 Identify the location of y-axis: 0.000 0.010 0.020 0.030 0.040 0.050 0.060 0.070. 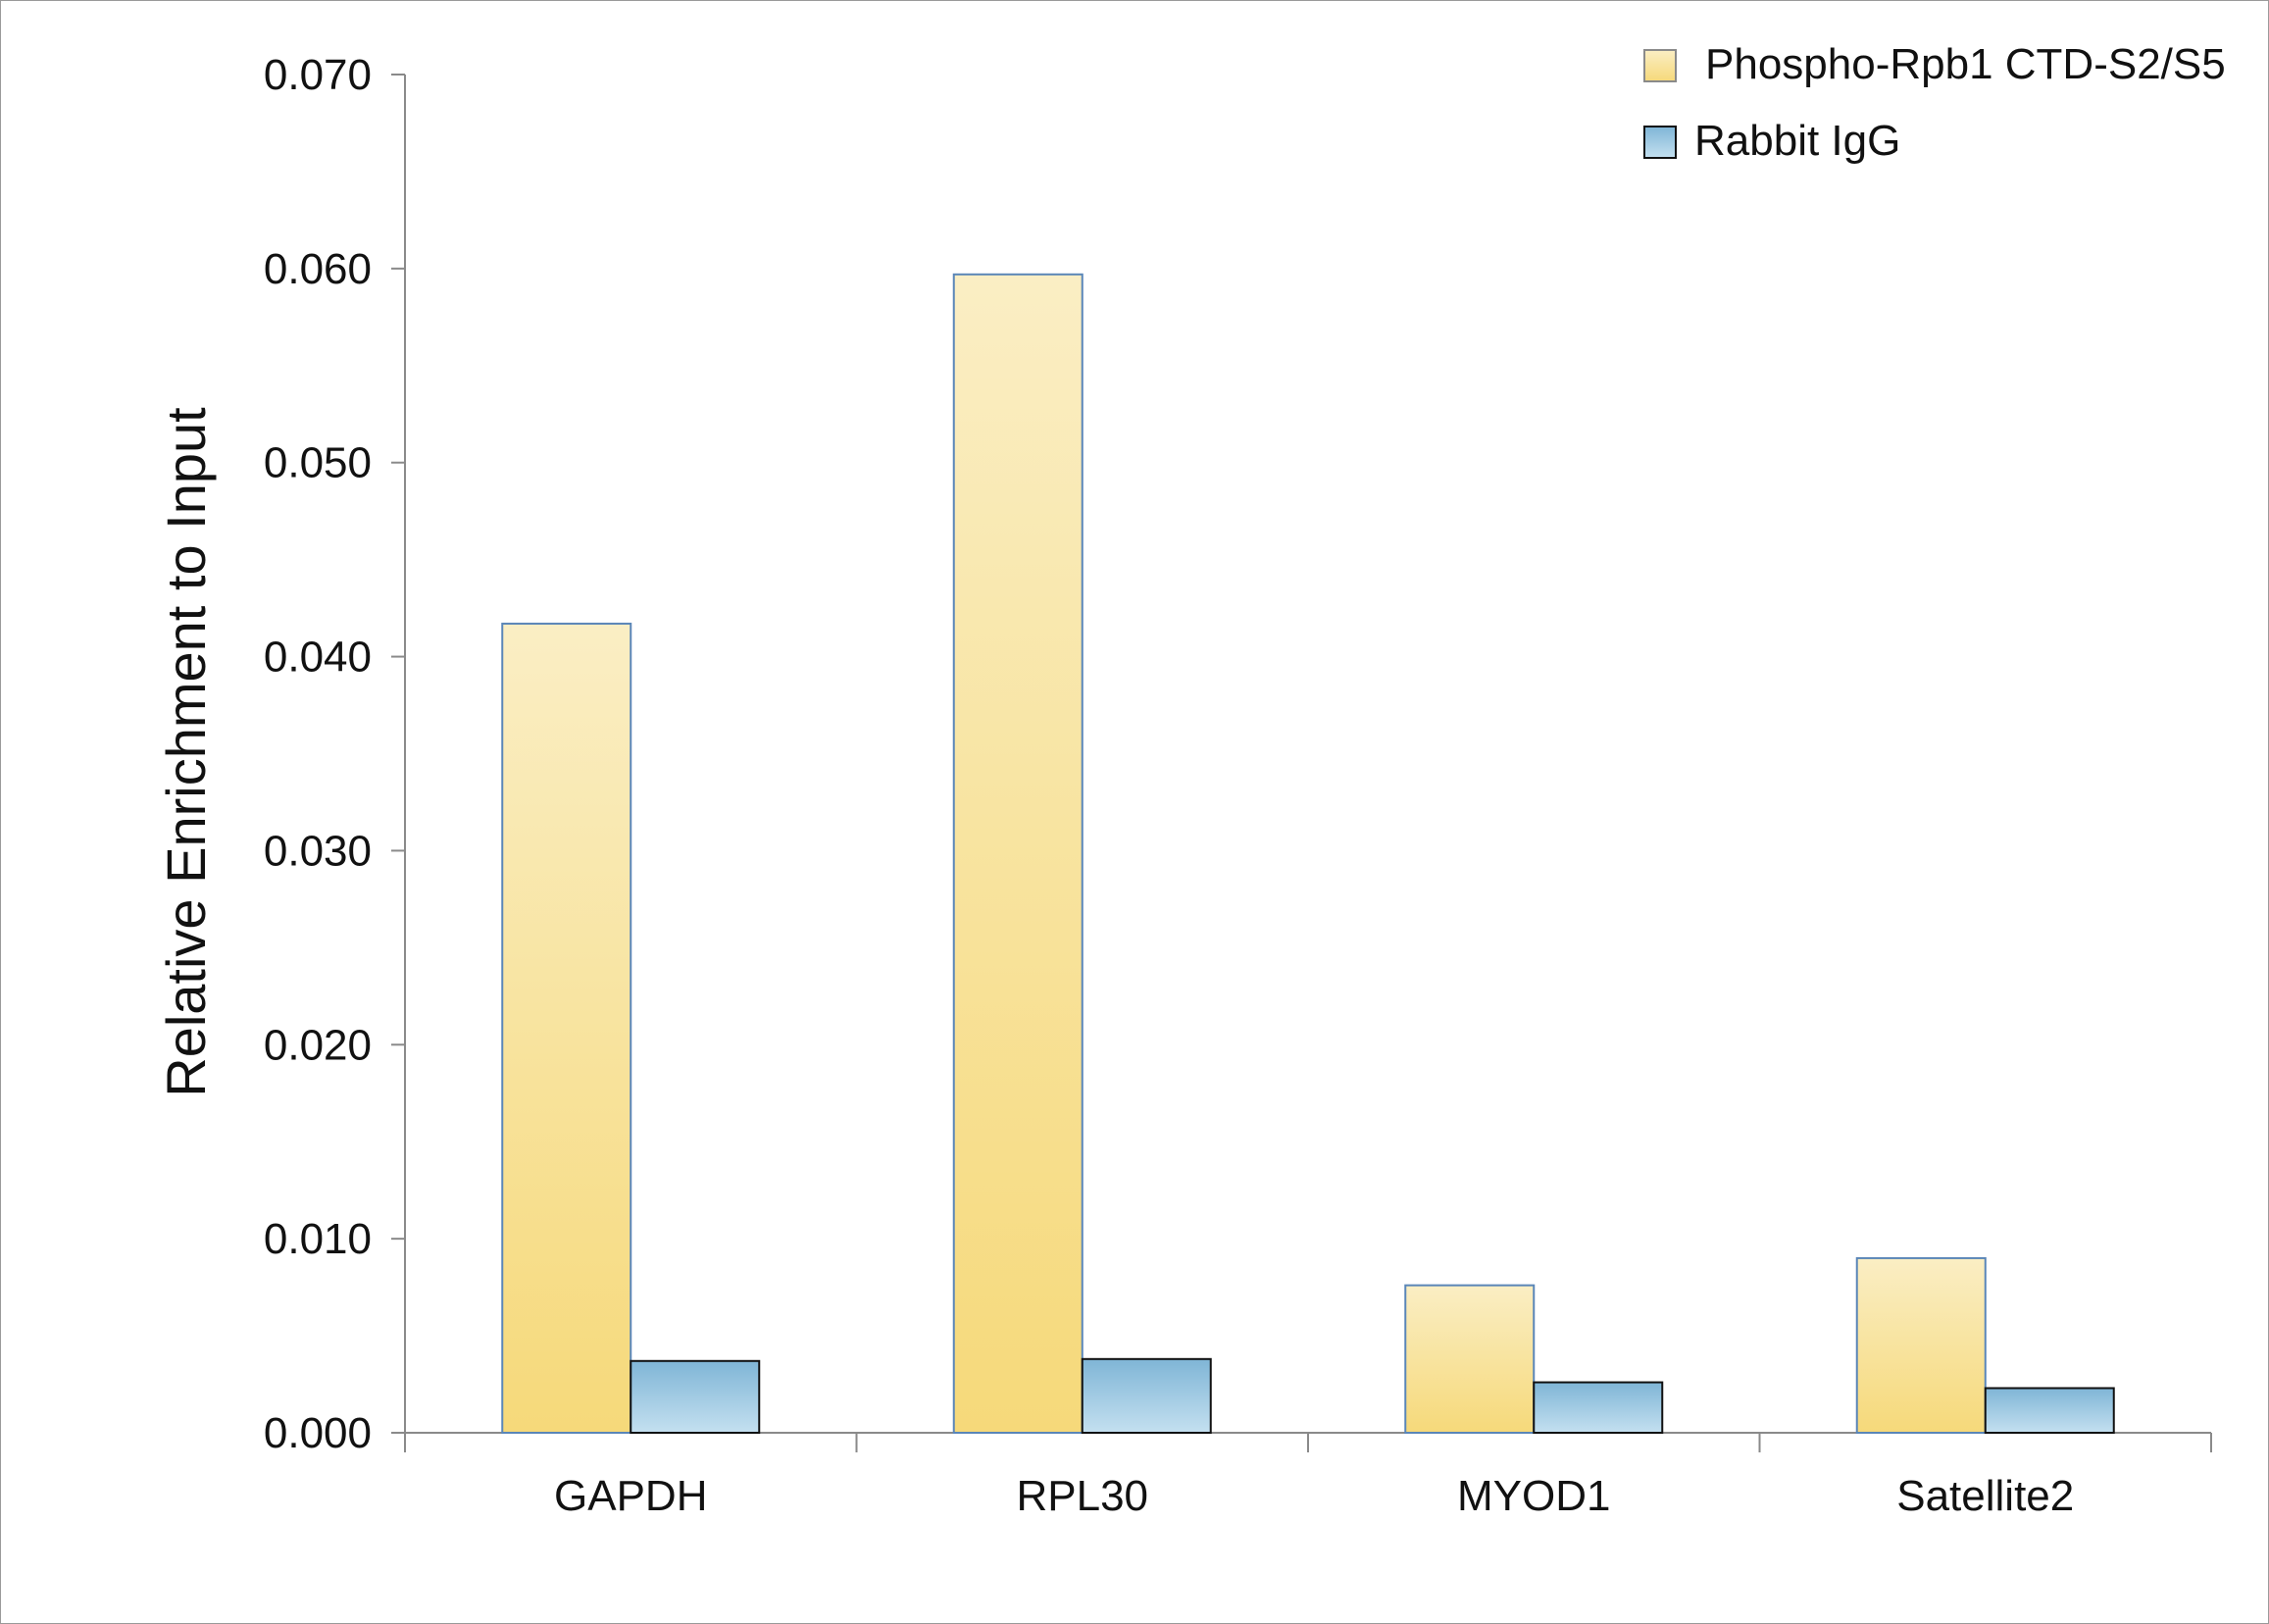
(335, 754).